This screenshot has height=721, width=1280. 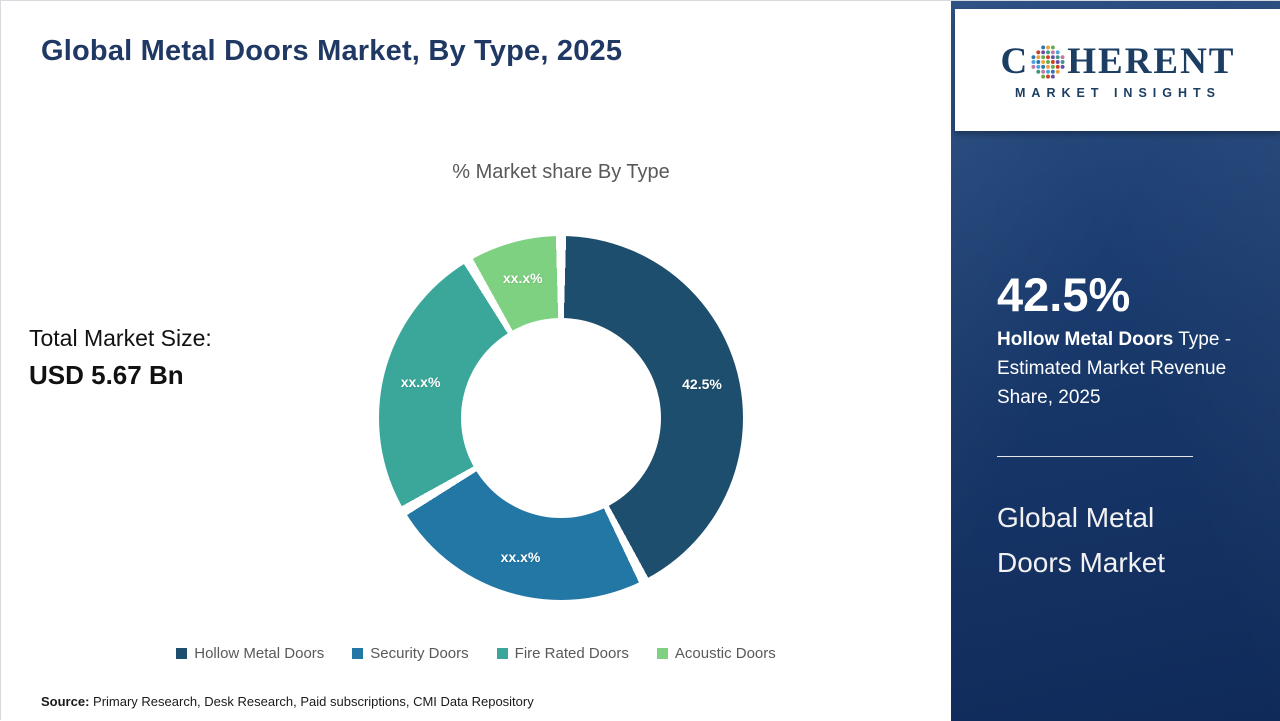 What do you see at coordinates (1085, 339) in the screenshot?
I see `highlight-description-bold: Hollow Metal Doors` at bounding box center [1085, 339].